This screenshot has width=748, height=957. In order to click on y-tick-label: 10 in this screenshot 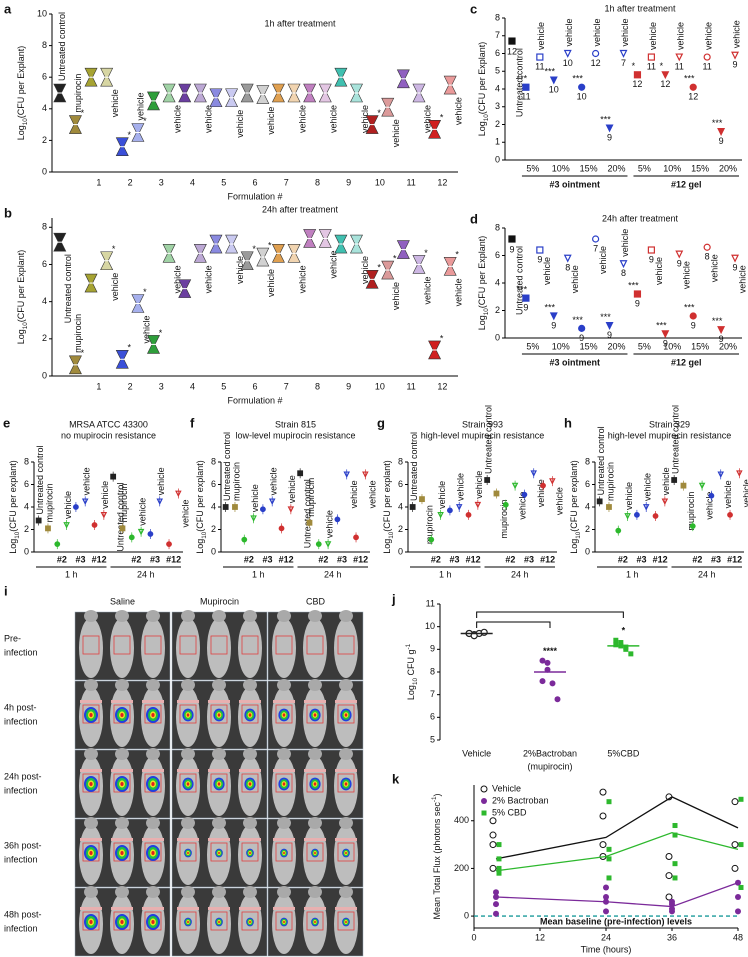, I will do `click(430, 626)`.